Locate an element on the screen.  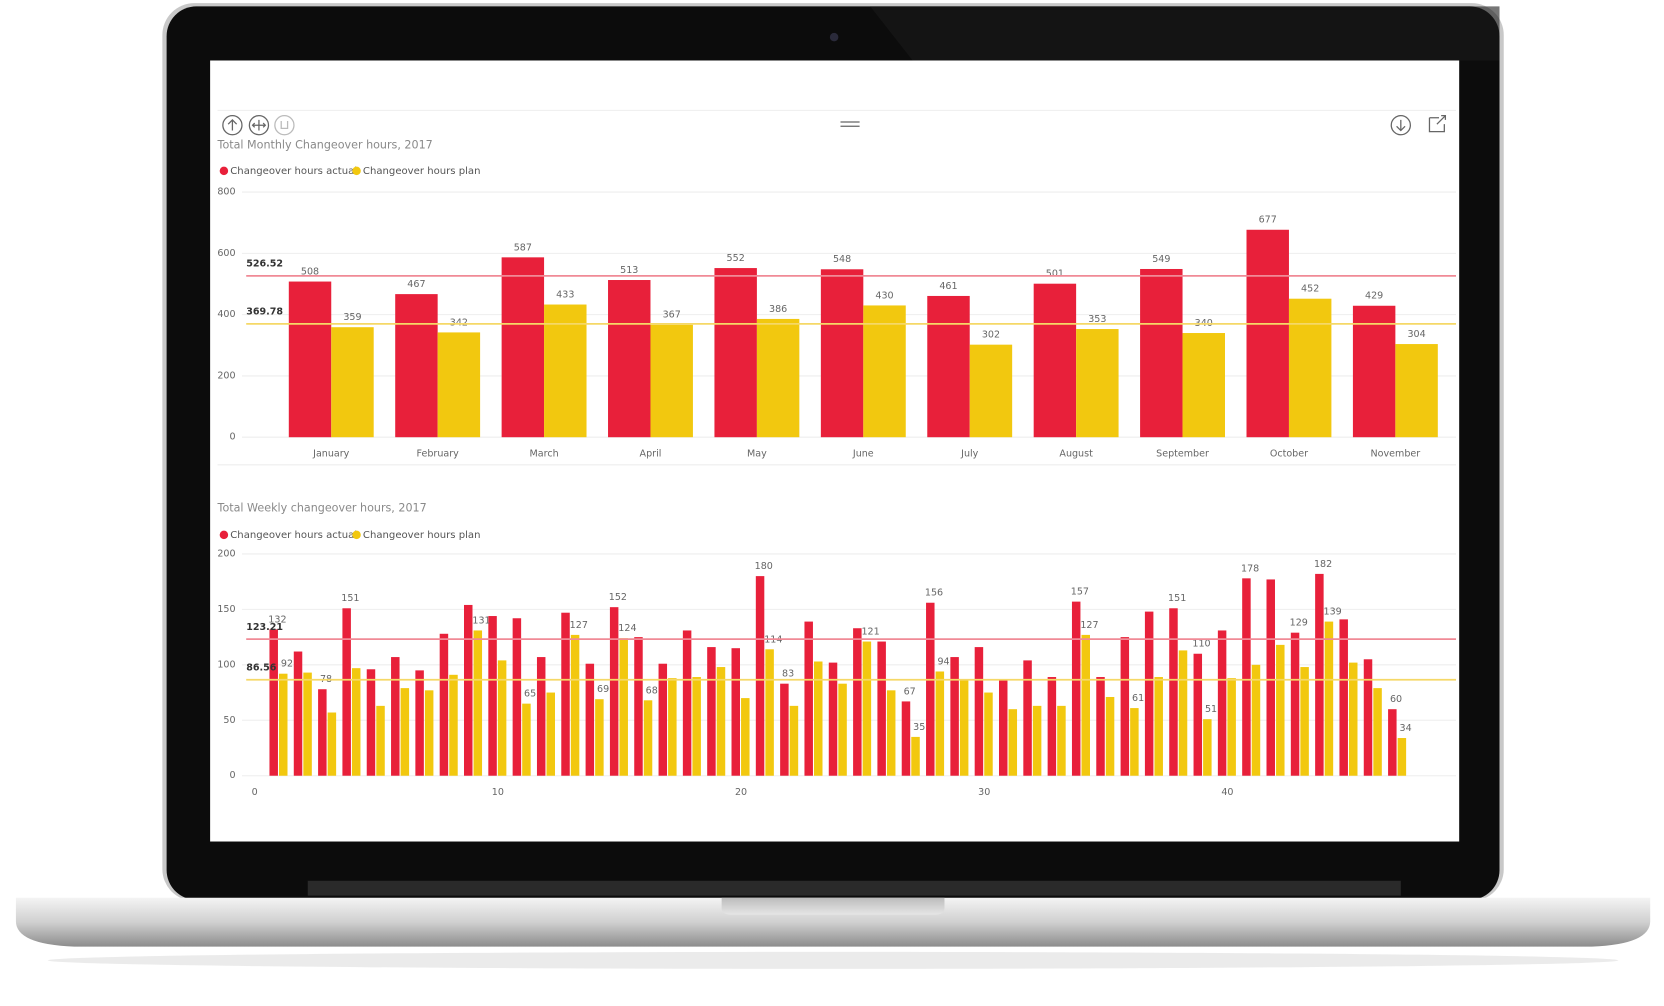
x-tick-label: November is located at coordinates (1396, 454).